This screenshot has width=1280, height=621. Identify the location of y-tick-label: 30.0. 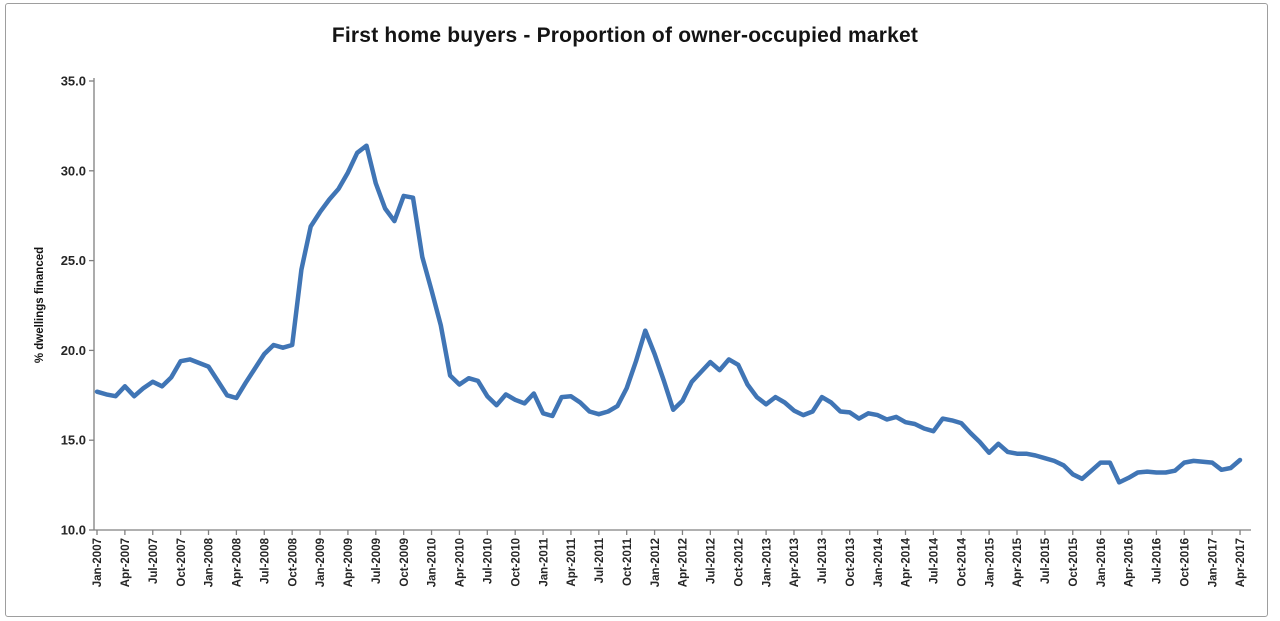
(73, 170).